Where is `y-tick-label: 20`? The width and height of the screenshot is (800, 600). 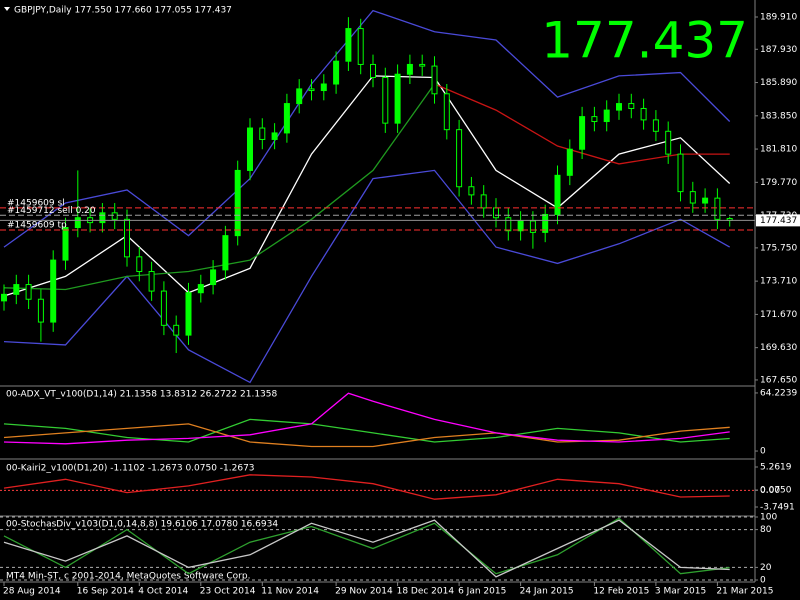
y-tick-label: 20 is located at coordinates (766, 568).